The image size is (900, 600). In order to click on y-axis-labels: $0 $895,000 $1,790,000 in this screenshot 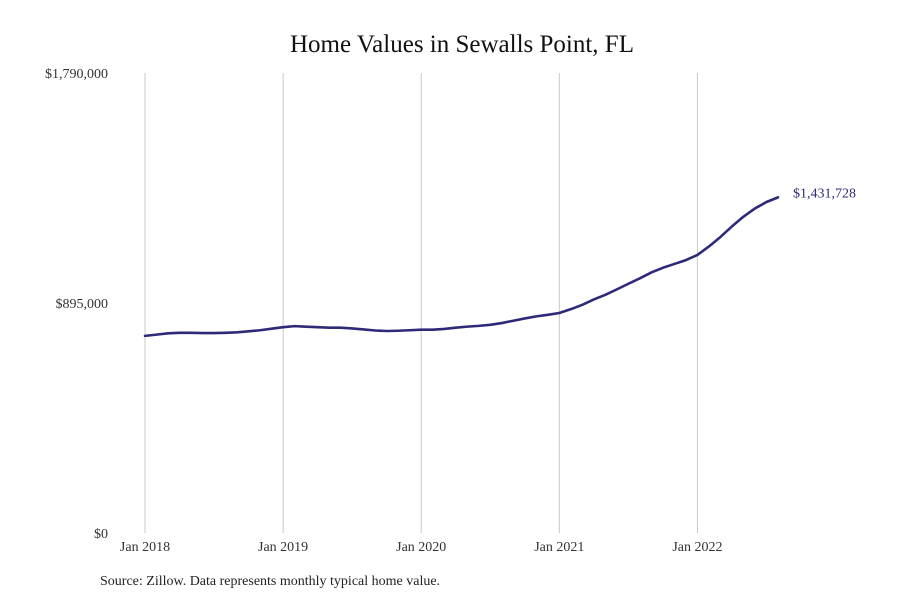, I will do `click(76, 304)`.